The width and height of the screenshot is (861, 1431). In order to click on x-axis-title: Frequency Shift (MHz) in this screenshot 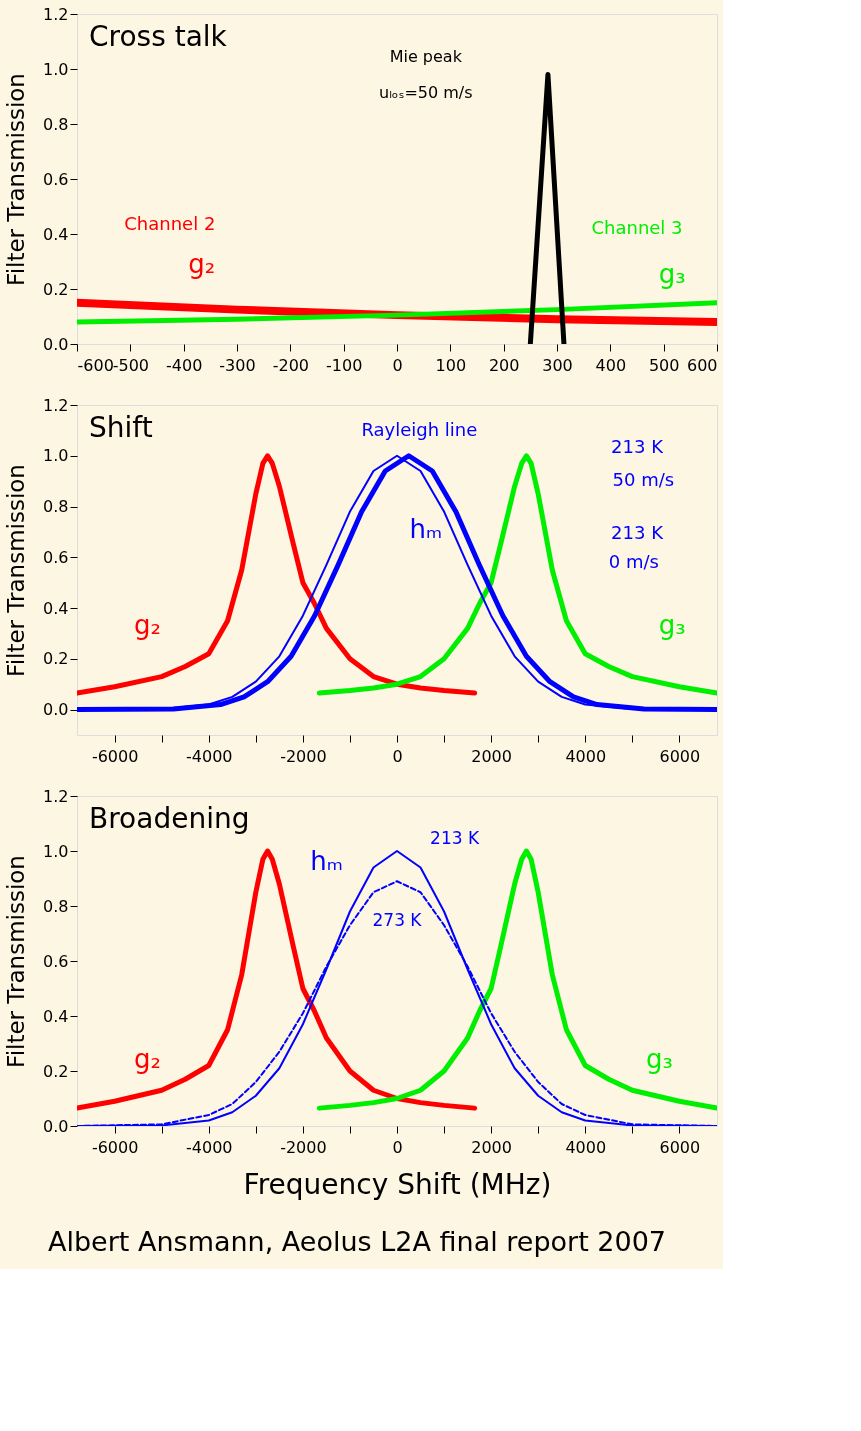, I will do `click(397, 1184)`.